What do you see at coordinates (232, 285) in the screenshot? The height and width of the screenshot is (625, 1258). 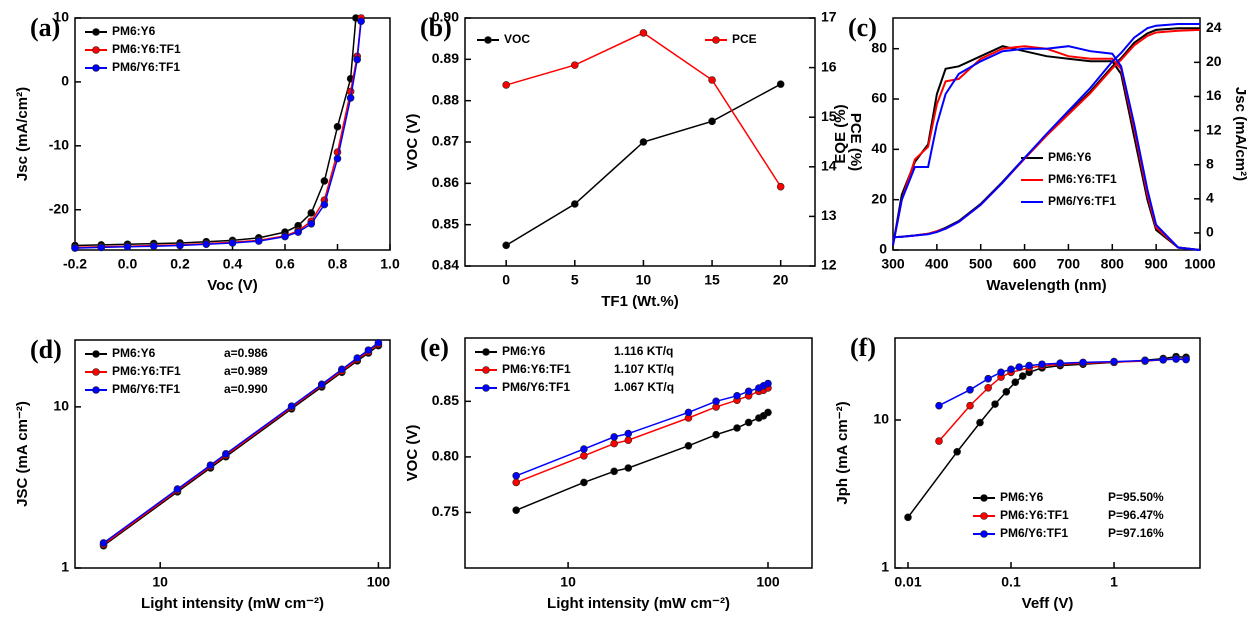 I see `x-axis-title: Voc (V)` at bounding box center [232, 285].